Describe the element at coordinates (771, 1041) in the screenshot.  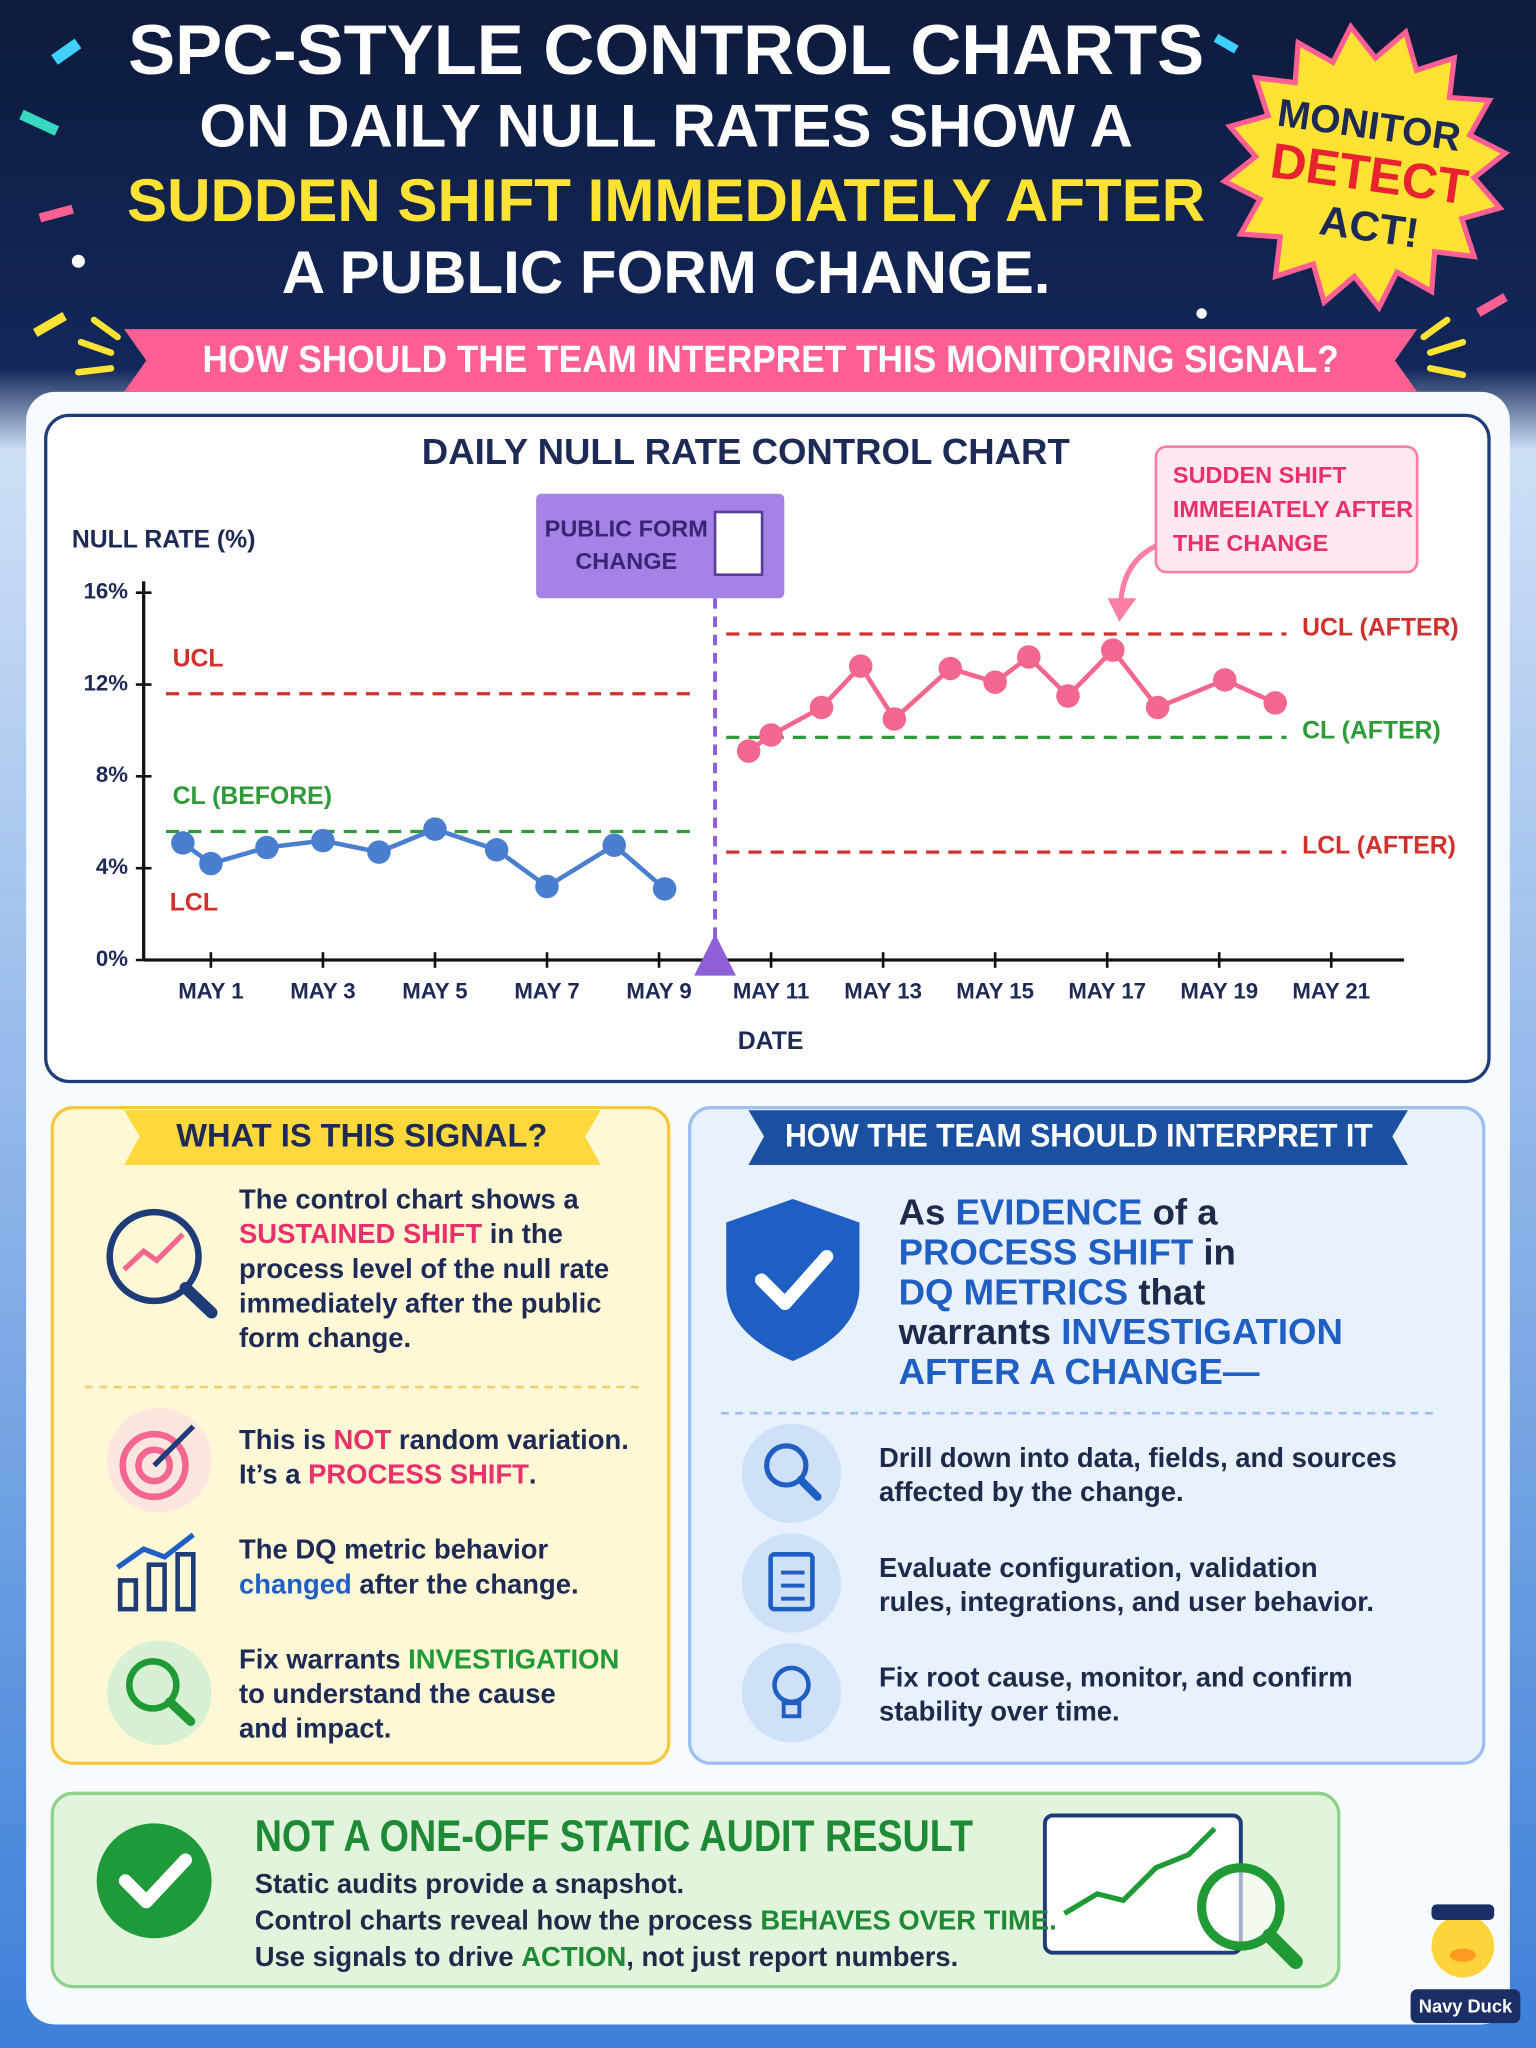
I see `x-axis-label: DATE` at that location.